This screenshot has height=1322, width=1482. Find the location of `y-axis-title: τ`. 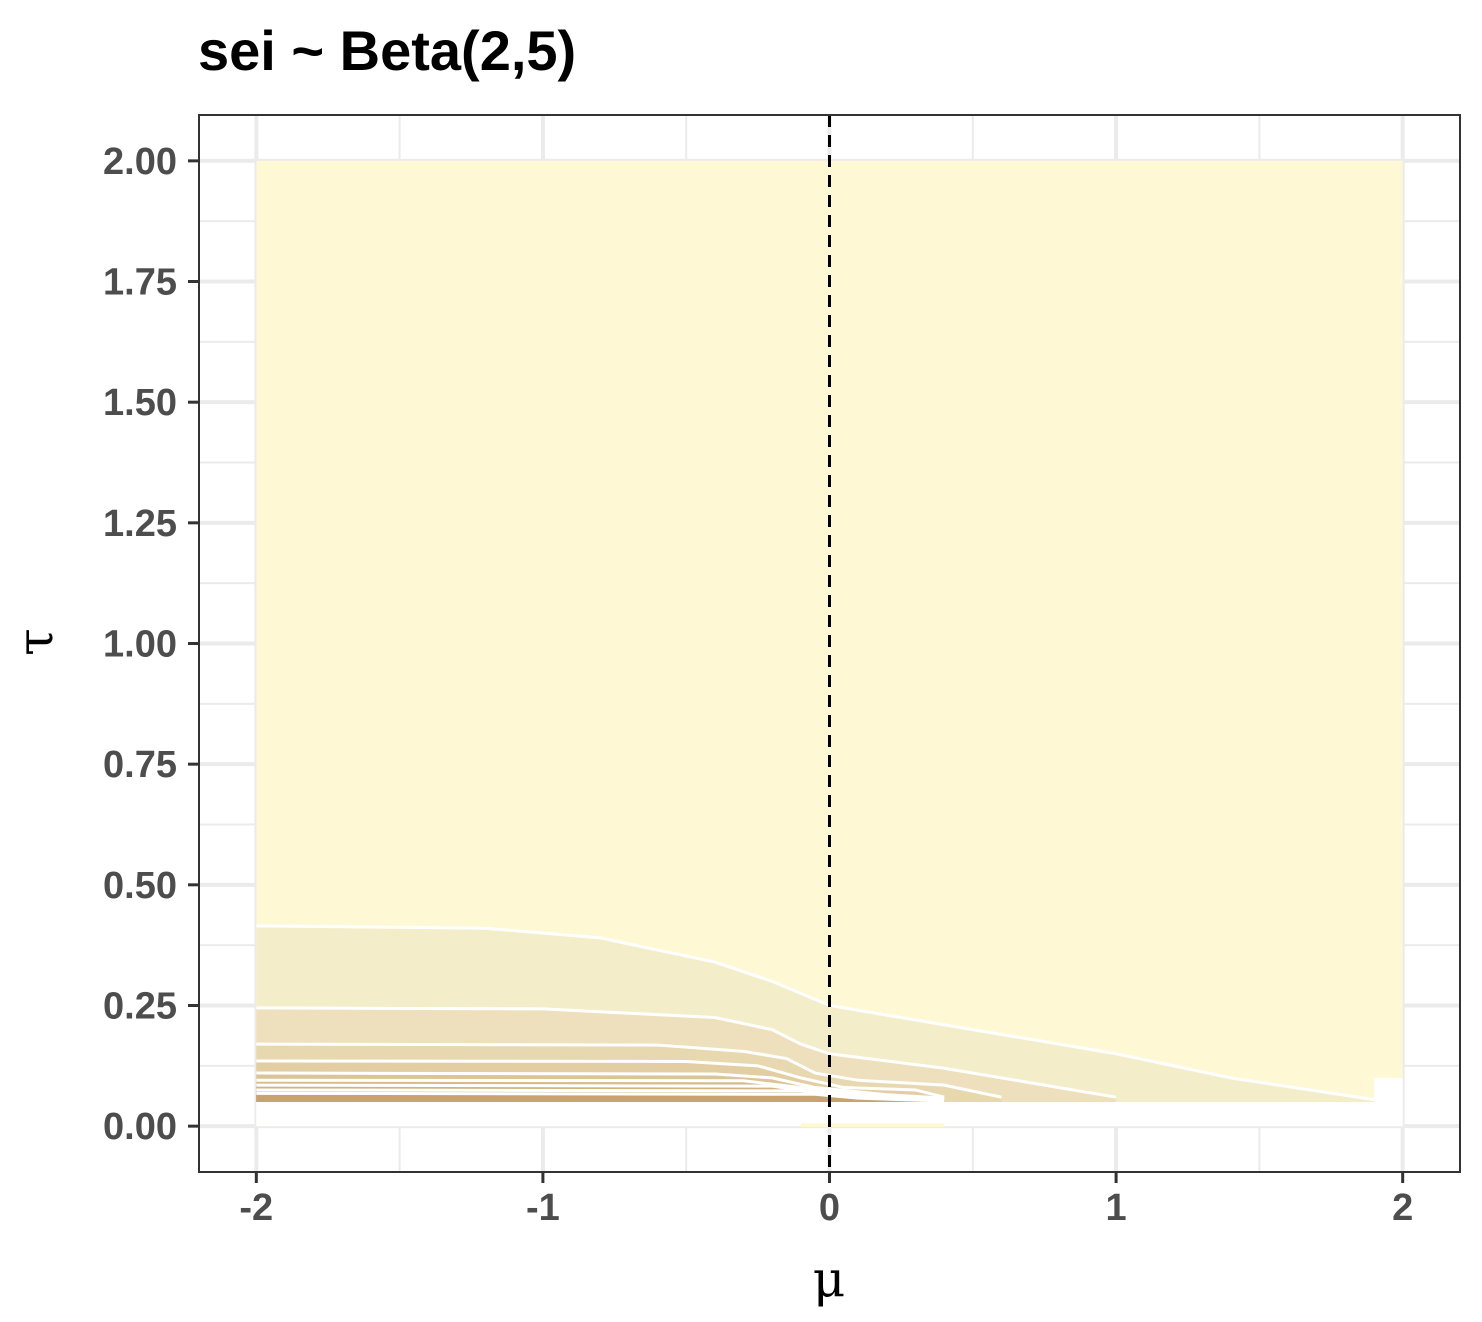

y-axis-title: τ is located at coordinates (35, 642).